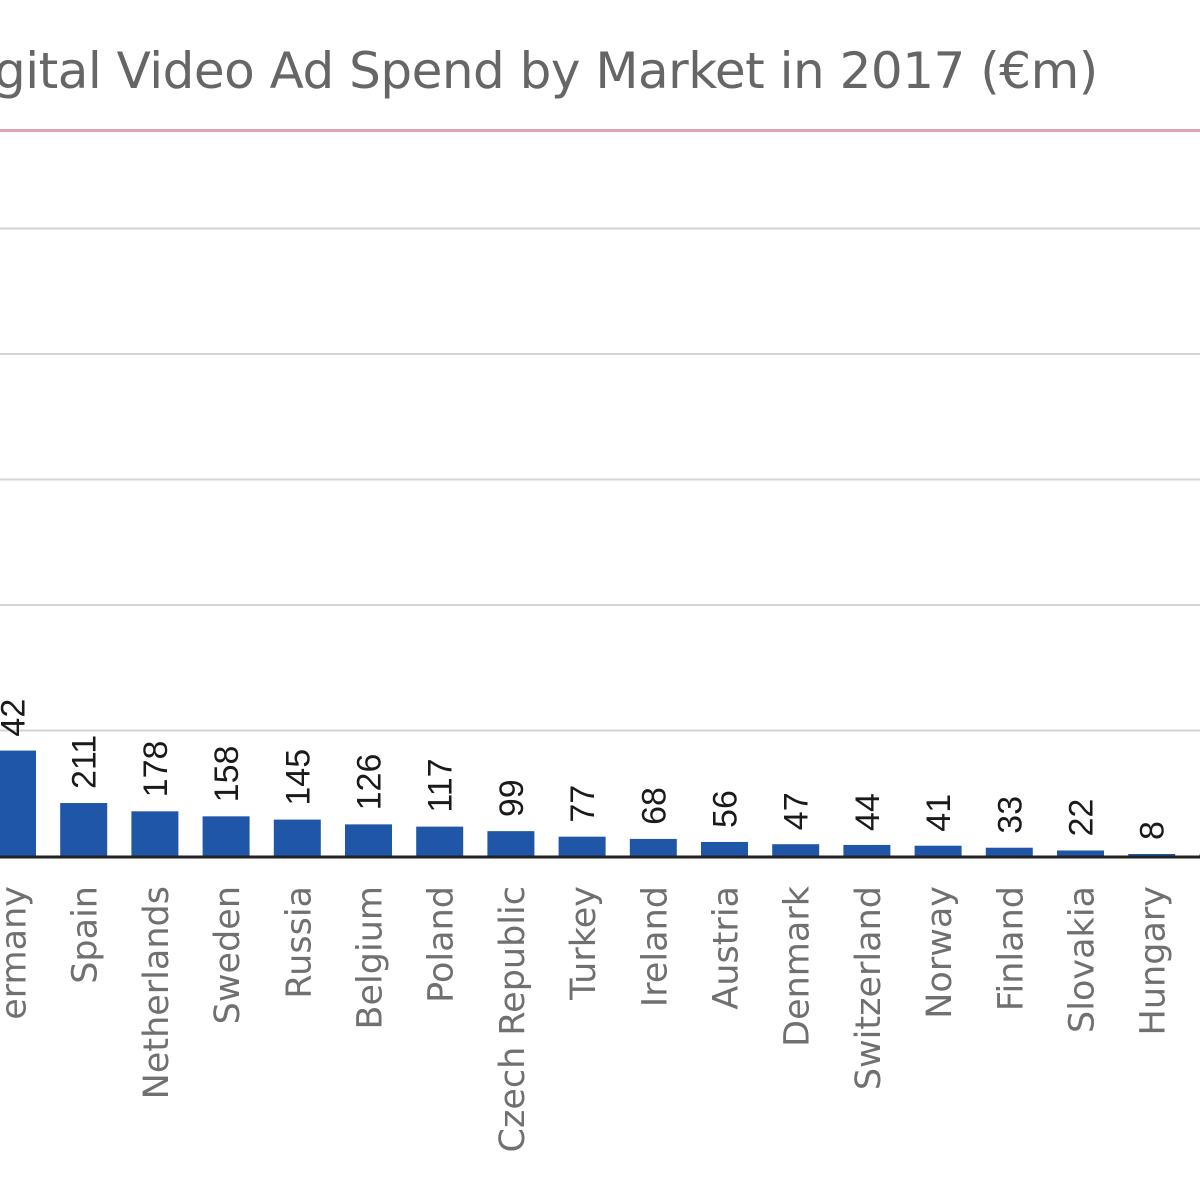 This screenshot has width=1200, height=1200. What do you see at coordinates (157, 992) in the screenshot?
I see `category-label-3: Netherlands` at bounding box center [157, 992].